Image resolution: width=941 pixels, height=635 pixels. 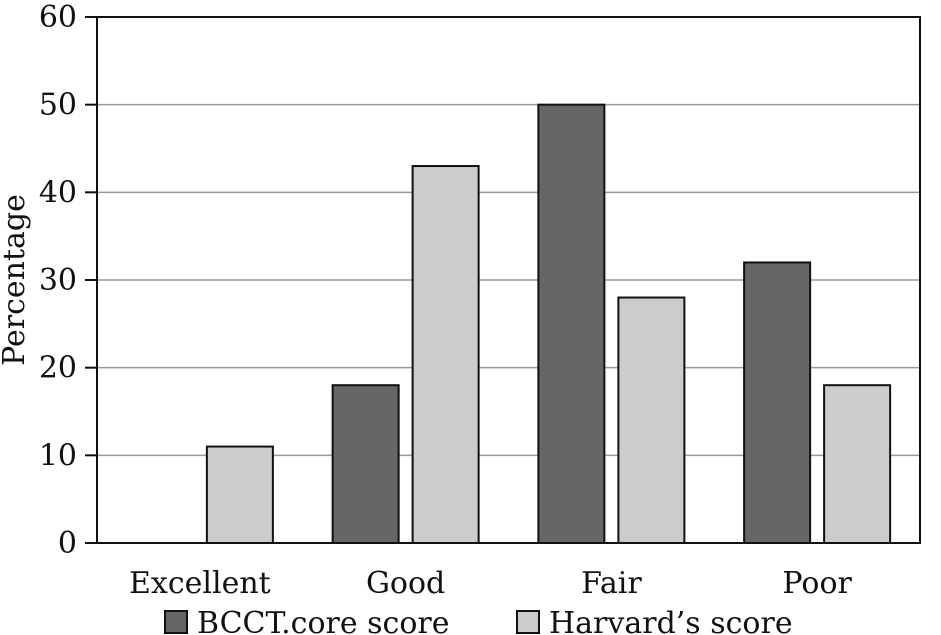 I want to click on legend: BCCT.core score Harvard’s score, so click(x=478, y=620).